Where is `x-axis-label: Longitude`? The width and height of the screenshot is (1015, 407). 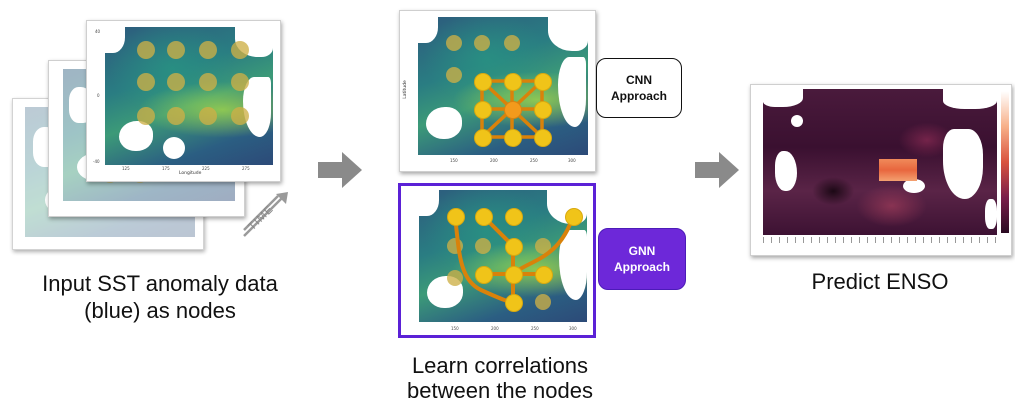
x-axis-label: Longitude is located at coordinates (190, 173).